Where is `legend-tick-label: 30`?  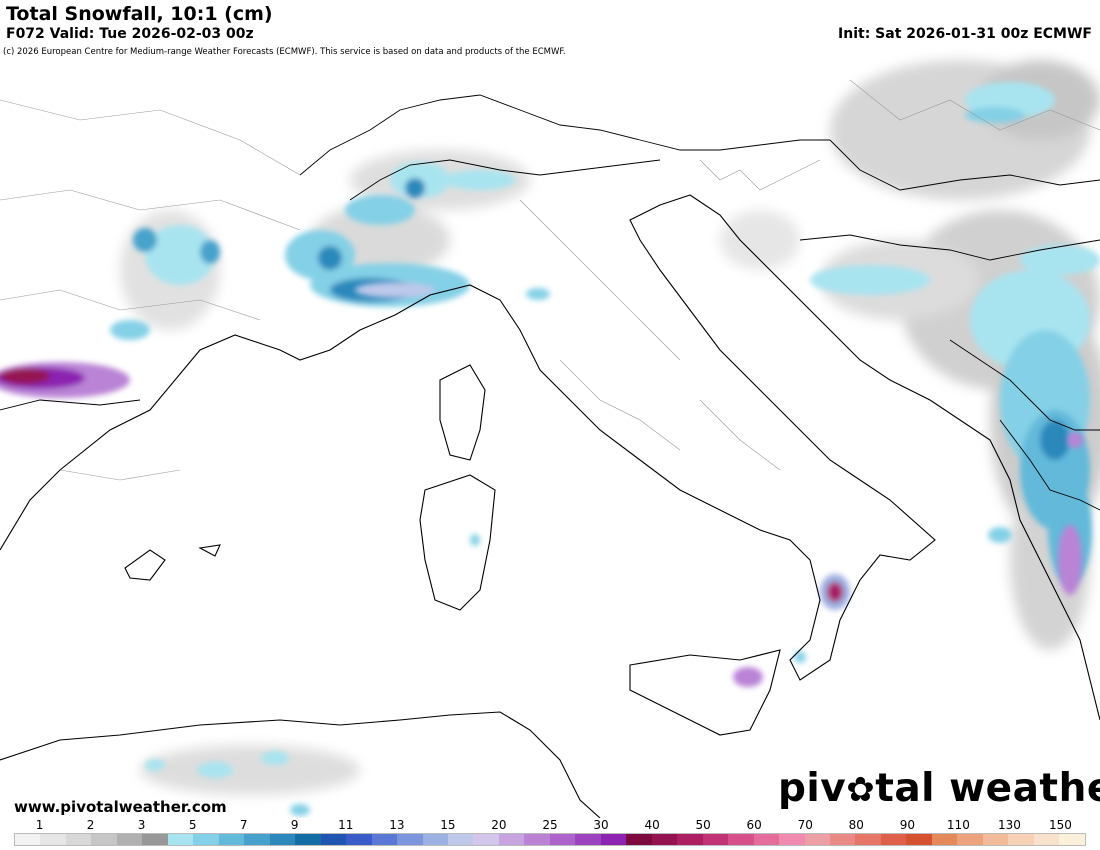 legend-tick-label: 30 is located at coordinates (601, 825).